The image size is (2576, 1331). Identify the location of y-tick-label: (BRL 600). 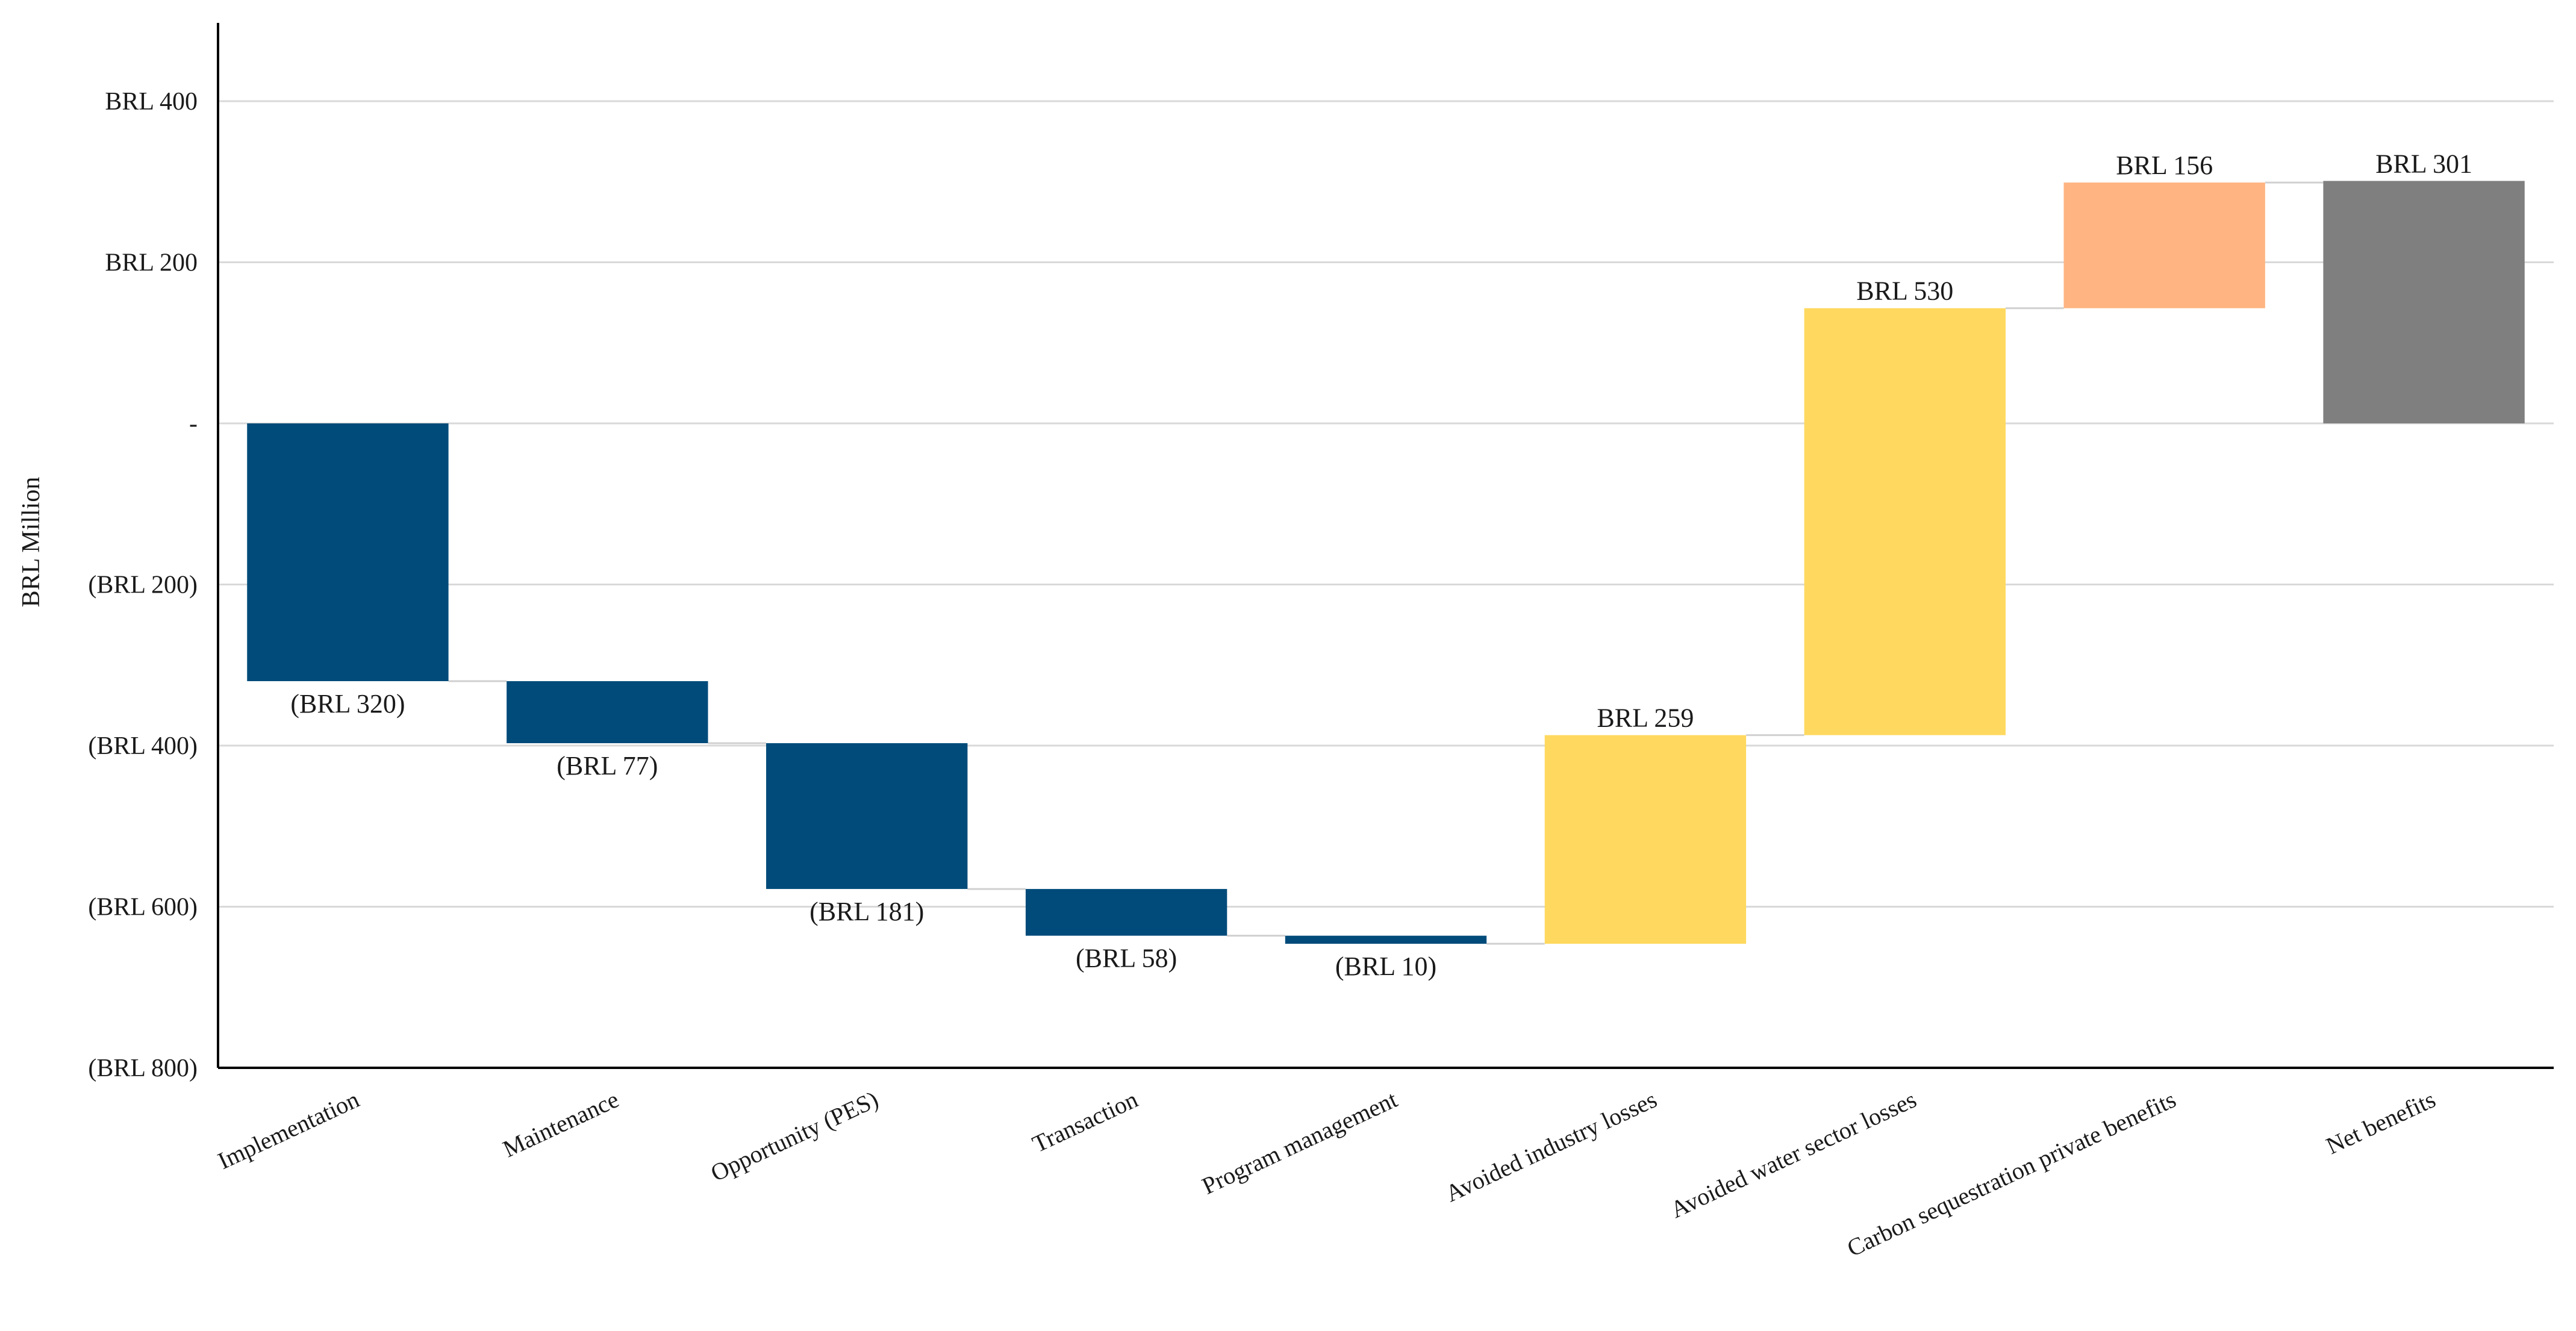
(143, 907).